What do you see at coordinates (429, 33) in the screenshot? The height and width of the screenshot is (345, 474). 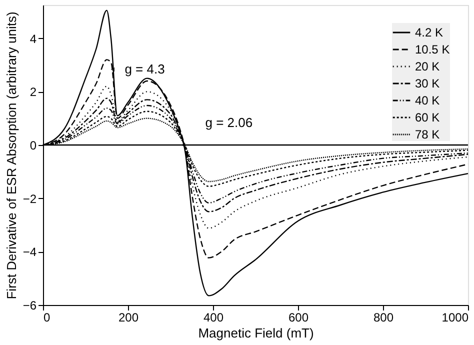 I see `legend-label: 4.2 K` at bounding box center [429, 33].